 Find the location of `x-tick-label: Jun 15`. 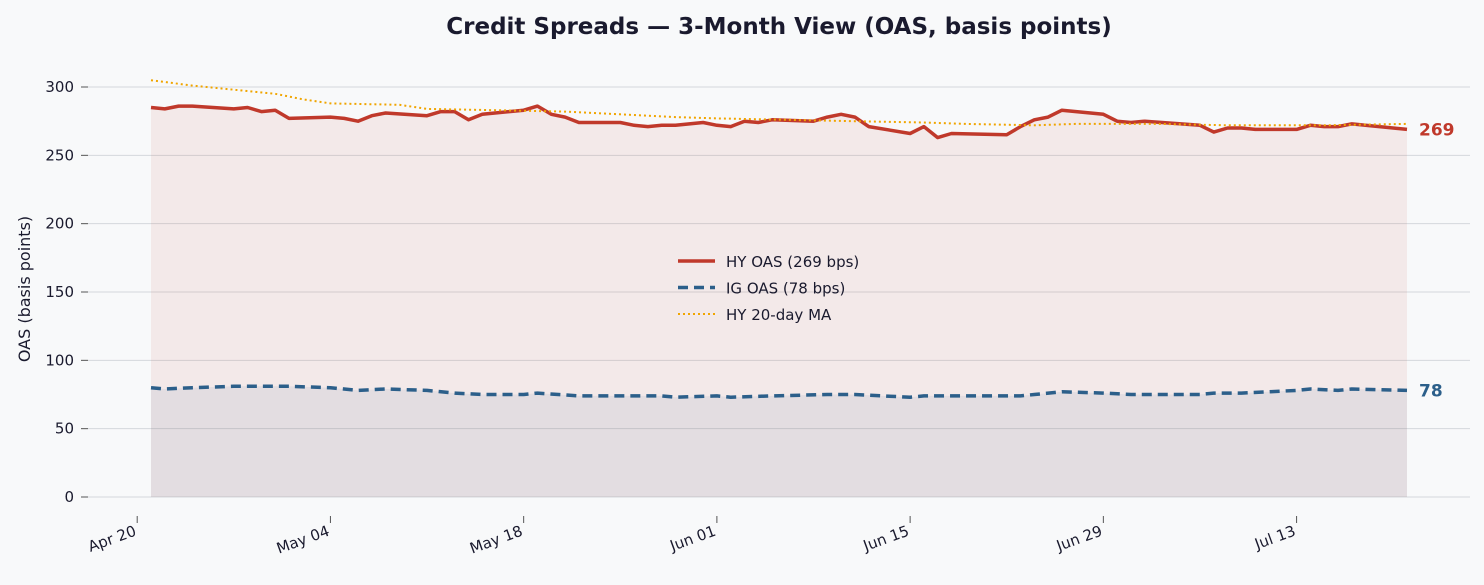

x-tick-label: Jun 15 is located at coordinates (886, 538).